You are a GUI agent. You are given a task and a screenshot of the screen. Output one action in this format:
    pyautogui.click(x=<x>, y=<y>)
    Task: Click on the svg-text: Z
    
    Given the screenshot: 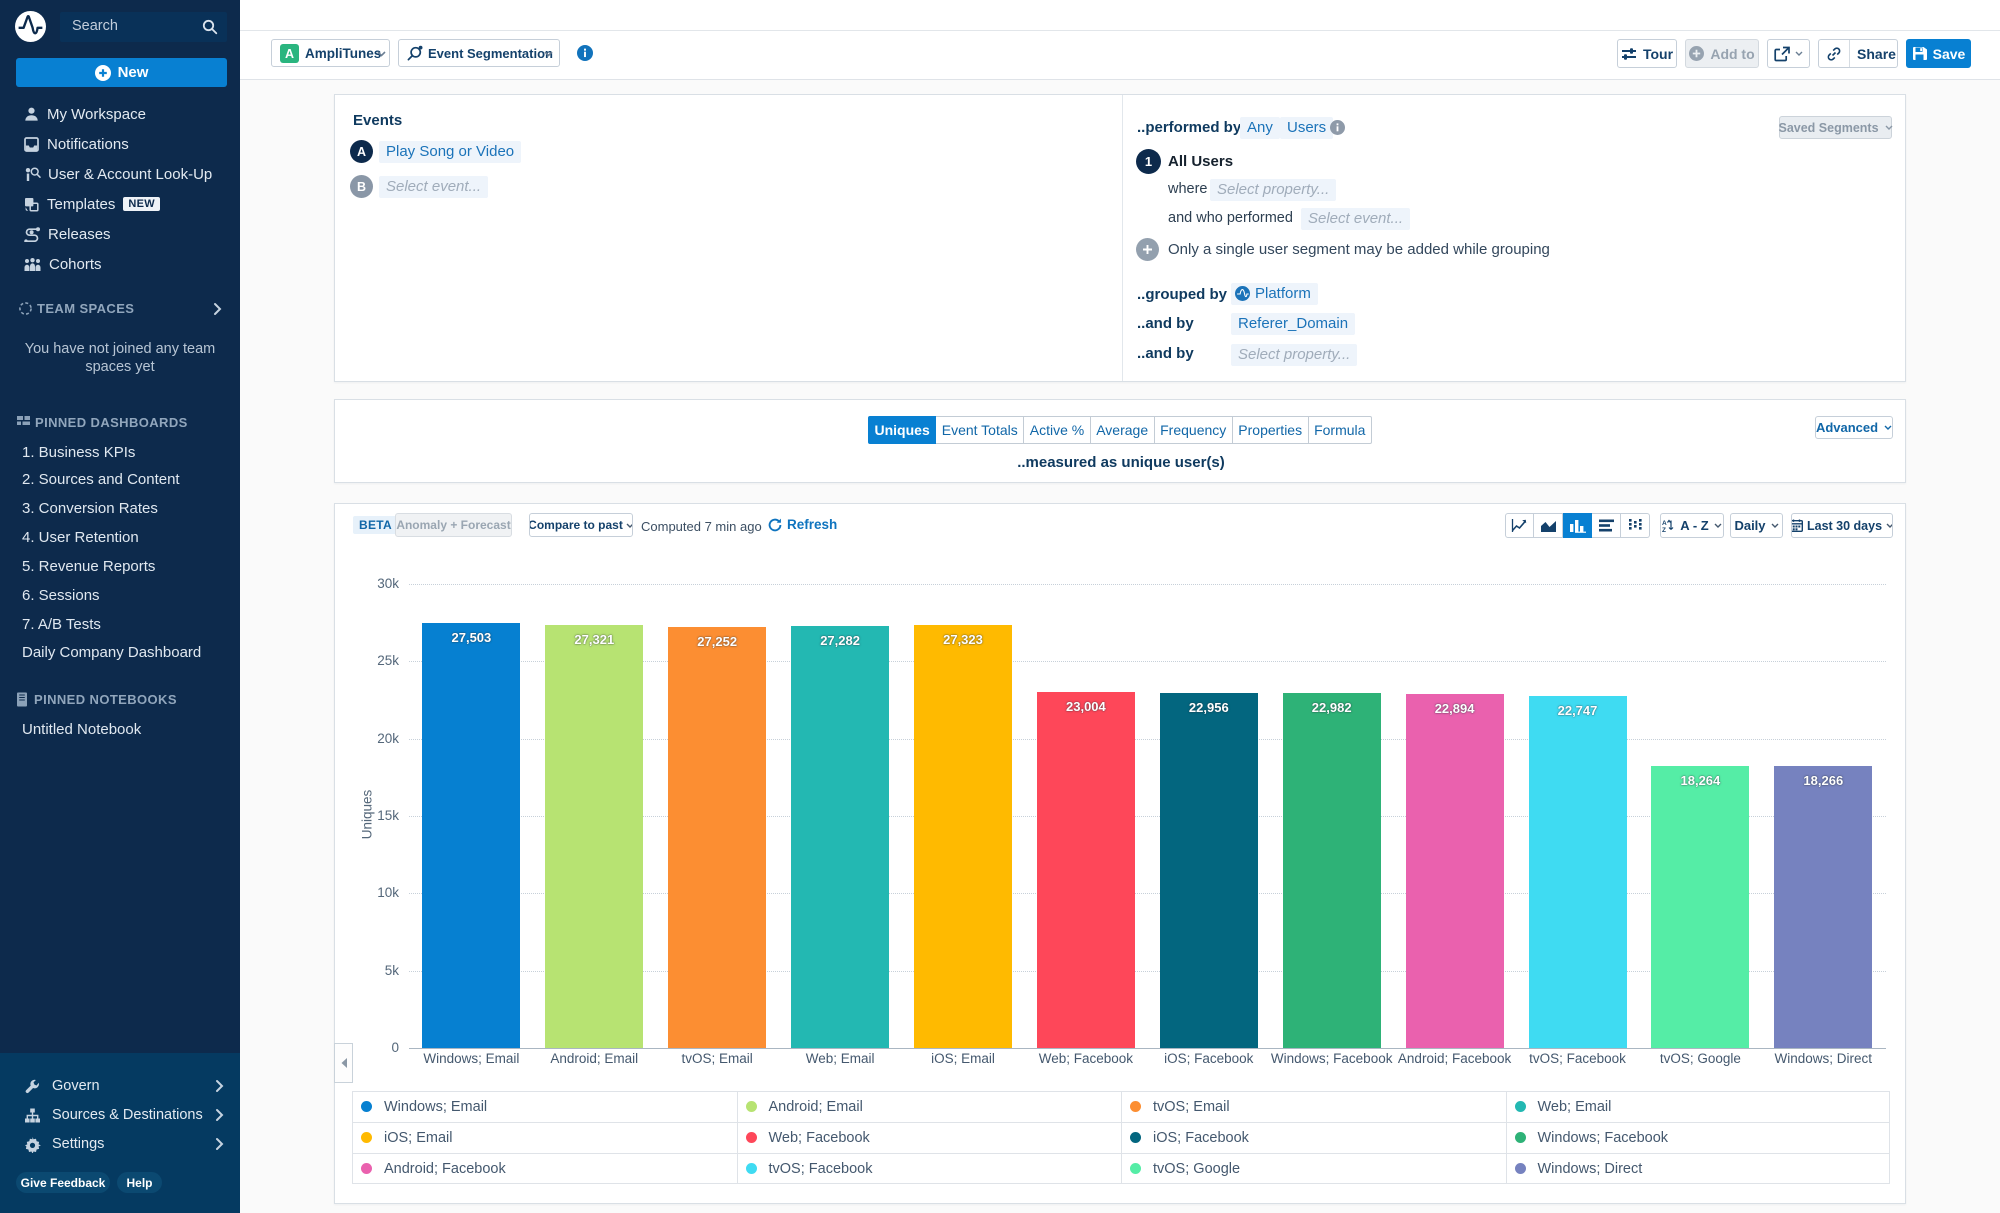 What is the action you would take?
    pyautogui.click(x=1664, y=529)
    